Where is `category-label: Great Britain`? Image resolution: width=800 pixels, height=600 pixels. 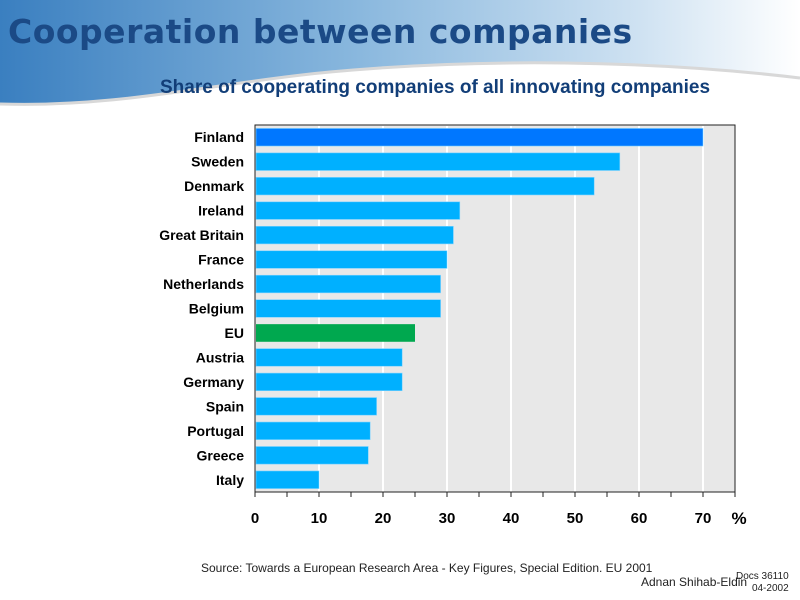 category-label: Great Britain is located at coordinates (201, 235).